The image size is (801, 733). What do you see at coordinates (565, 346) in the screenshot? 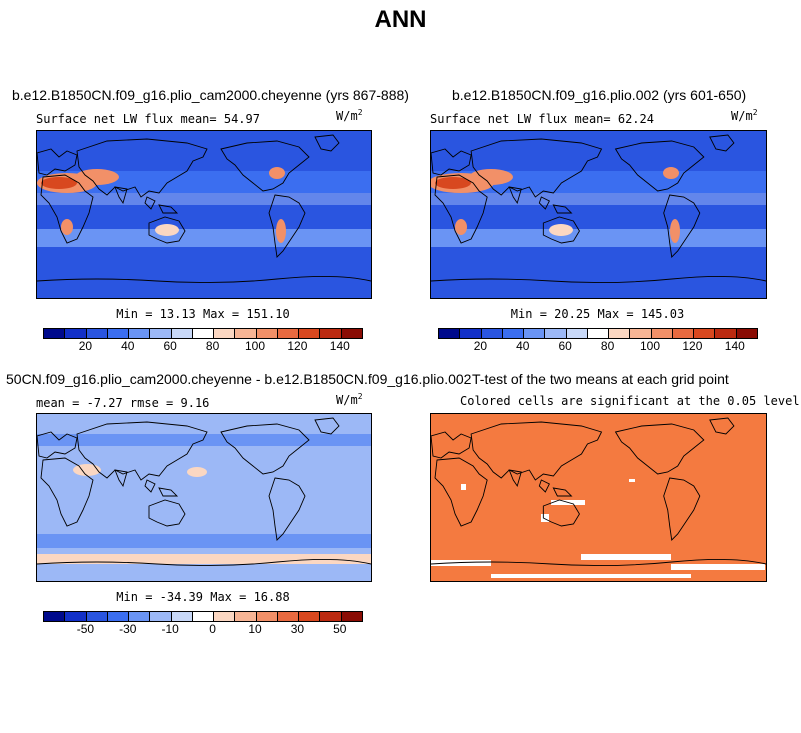
I see `colorbar-tick-label: 60` at bounding box center [565, 346].